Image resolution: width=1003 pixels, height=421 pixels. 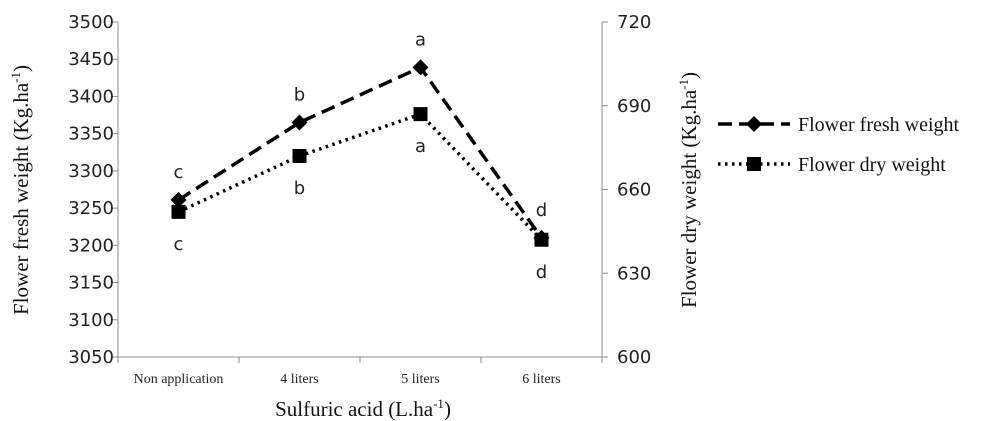 I want to click on left-tick-label: 3150, so click(x=91, y=283).